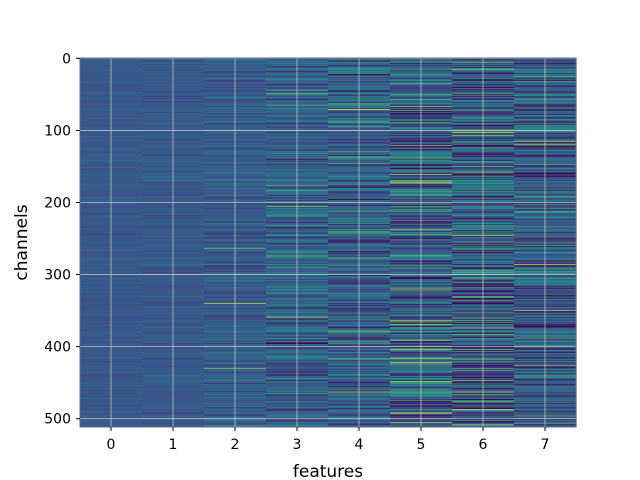  What do you see at coordinates (57, 348) in the screenshot?
I see `y-tick-label: 400` at bounding box center [57, 348].